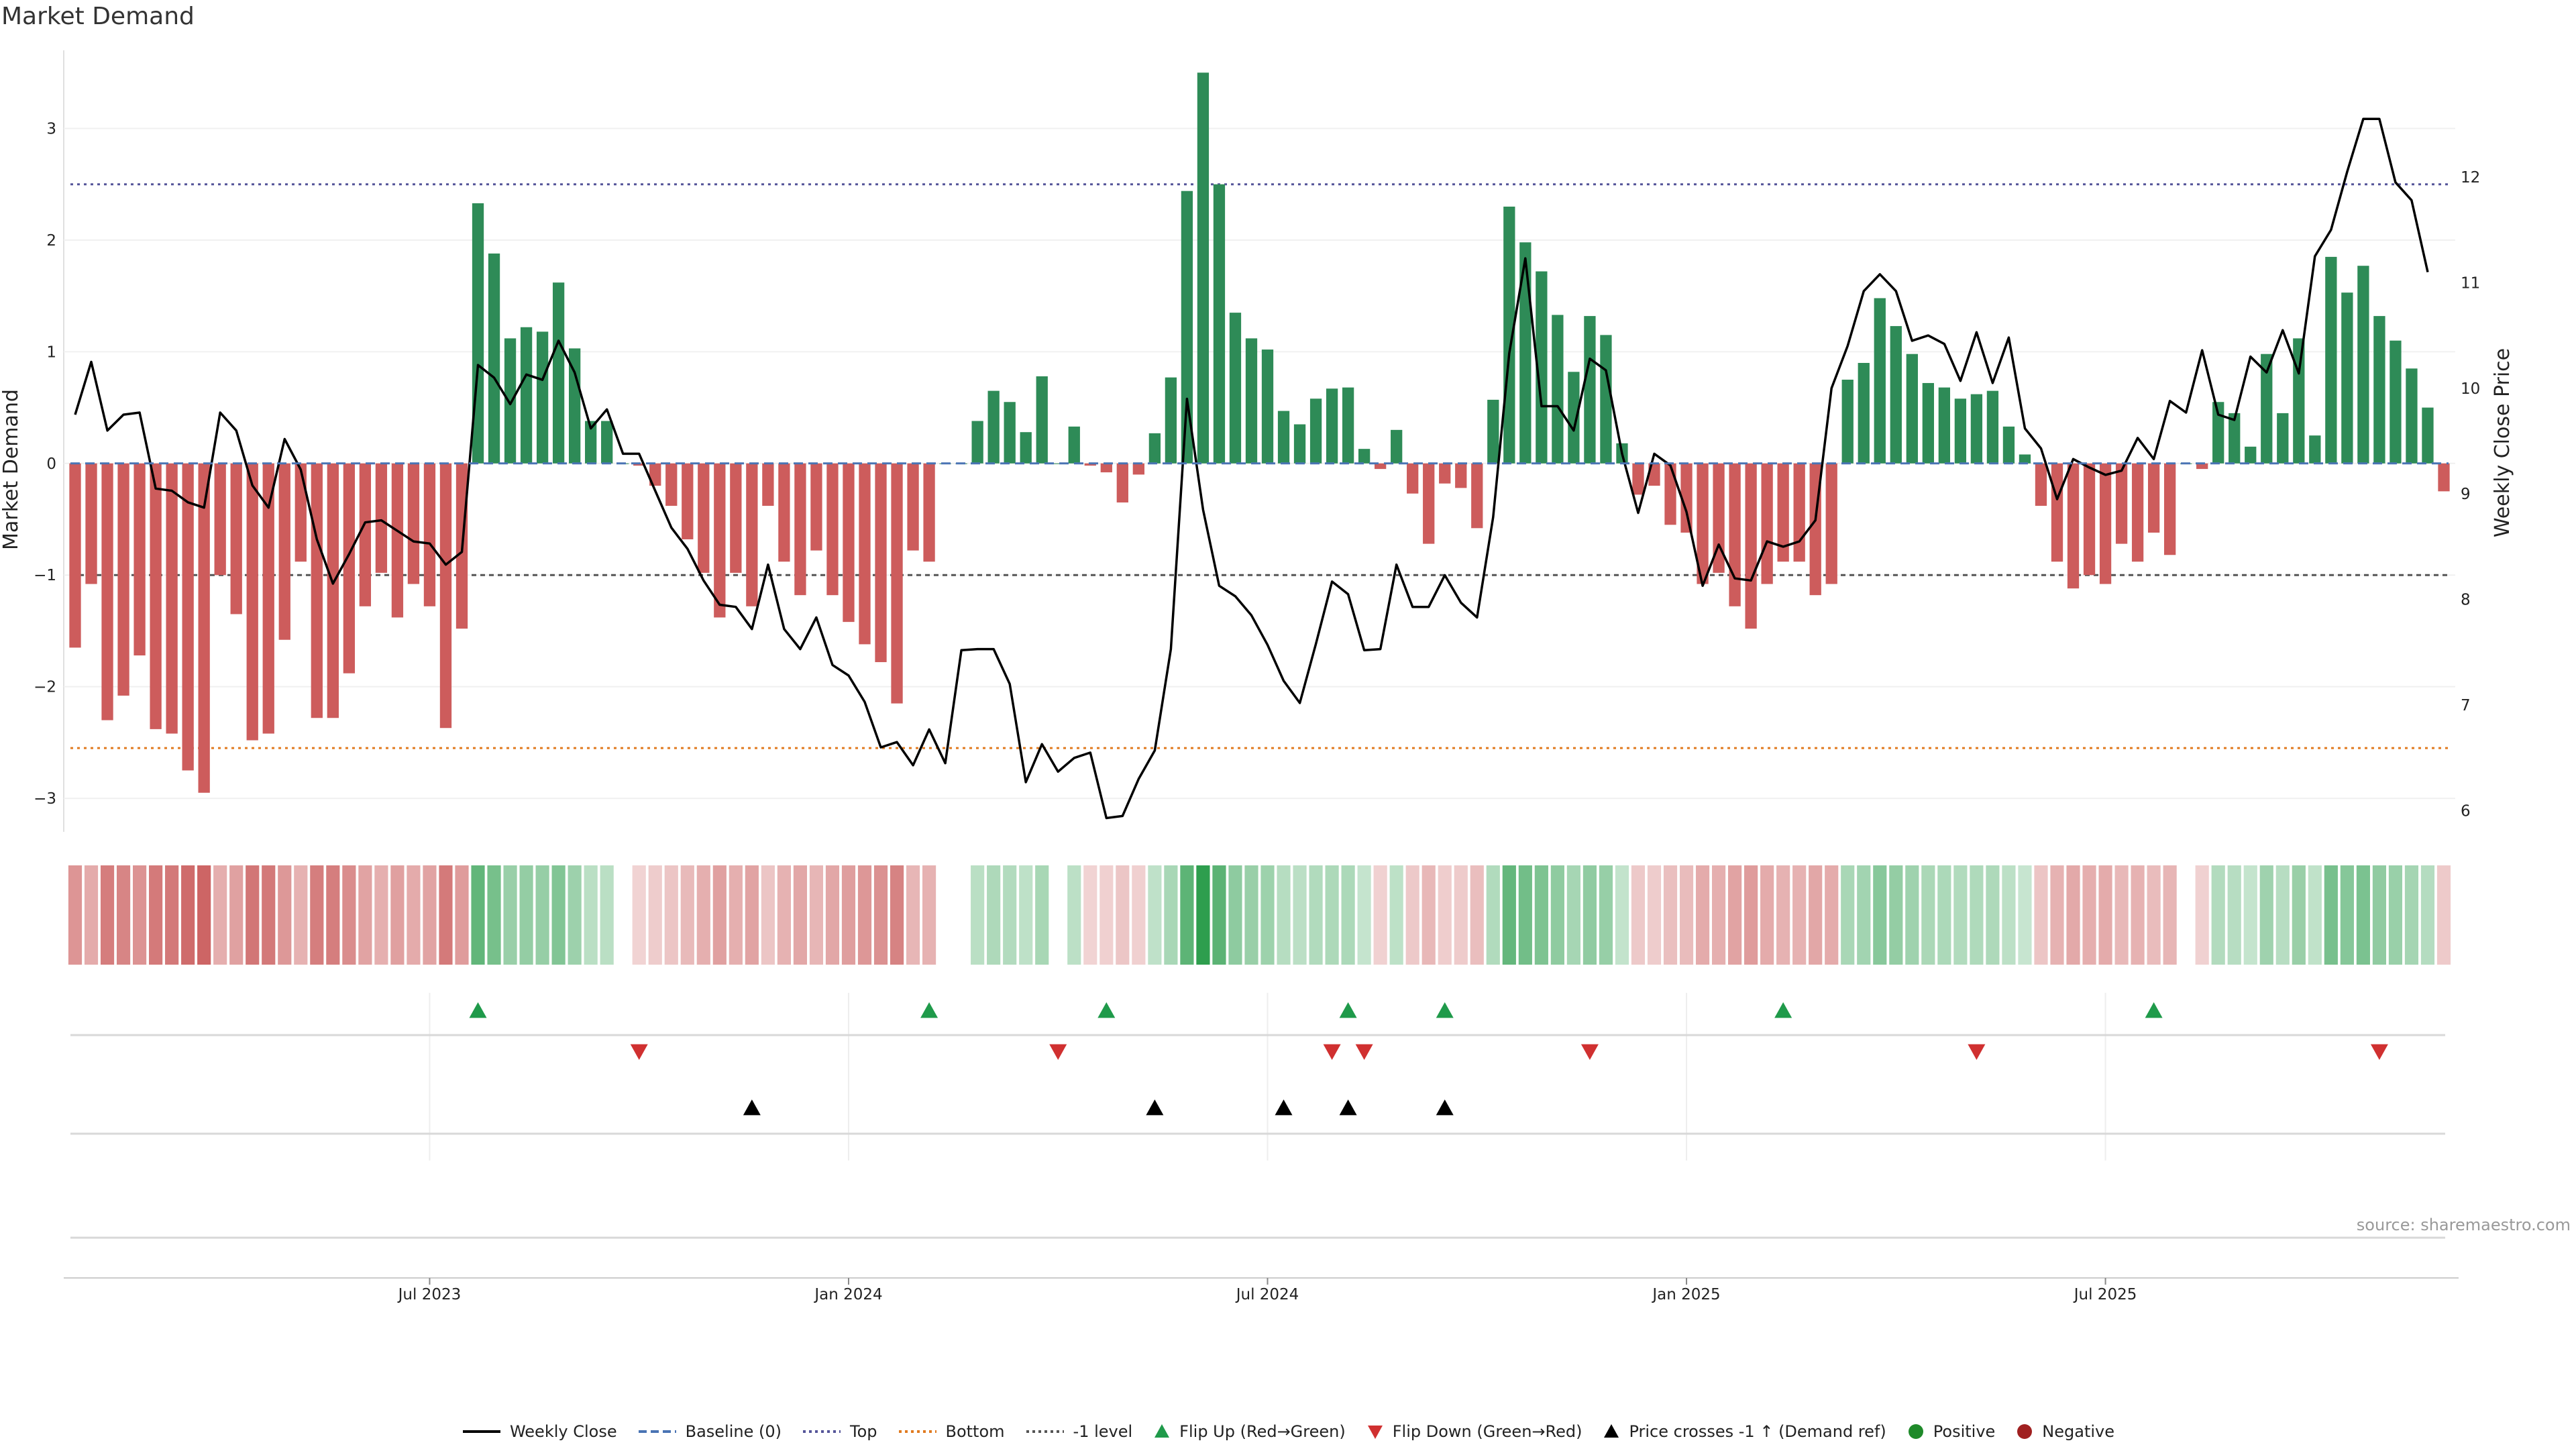  Describe the element at coordinates (45, 687) in the screenshot. I see `y-tick-label: −2` at that location.